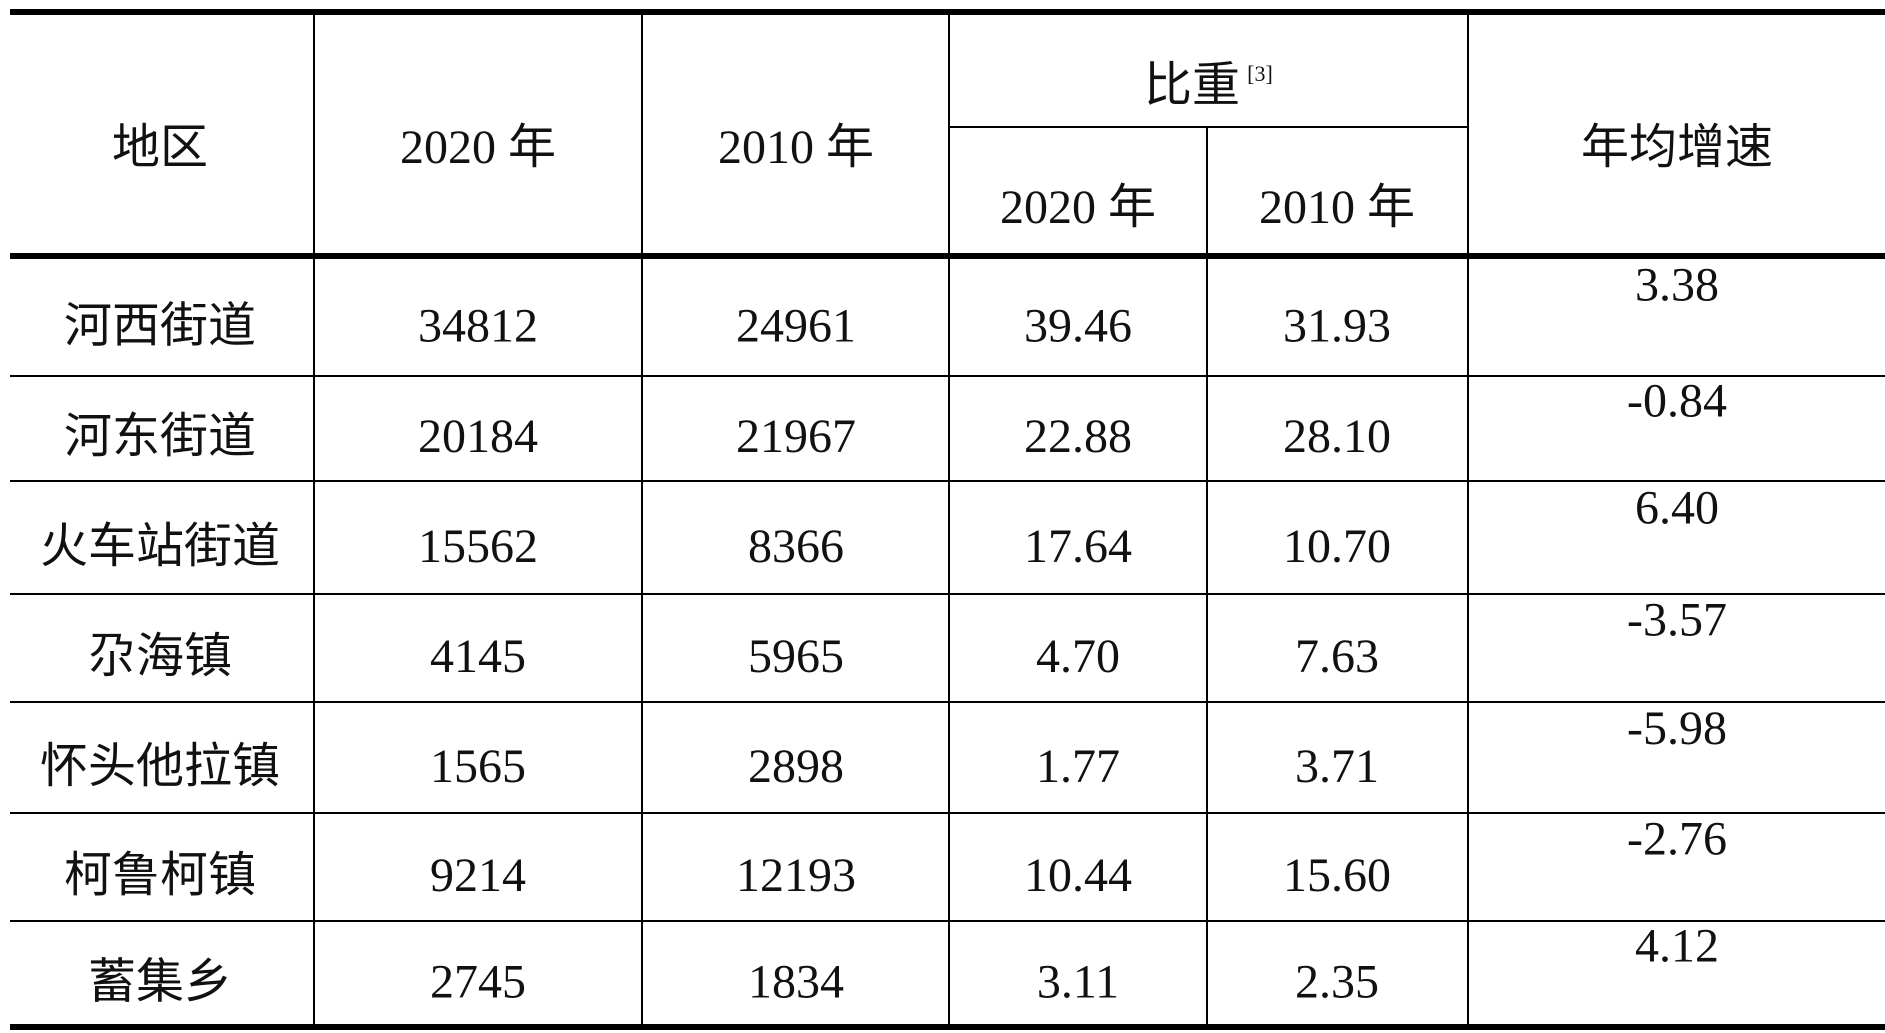 The height and width of the screenshot is (1033, 1885). What do you see at coordinates (796, 546) in the screenshot?
I see `cell: 8366` at bounding box center [796, 546].